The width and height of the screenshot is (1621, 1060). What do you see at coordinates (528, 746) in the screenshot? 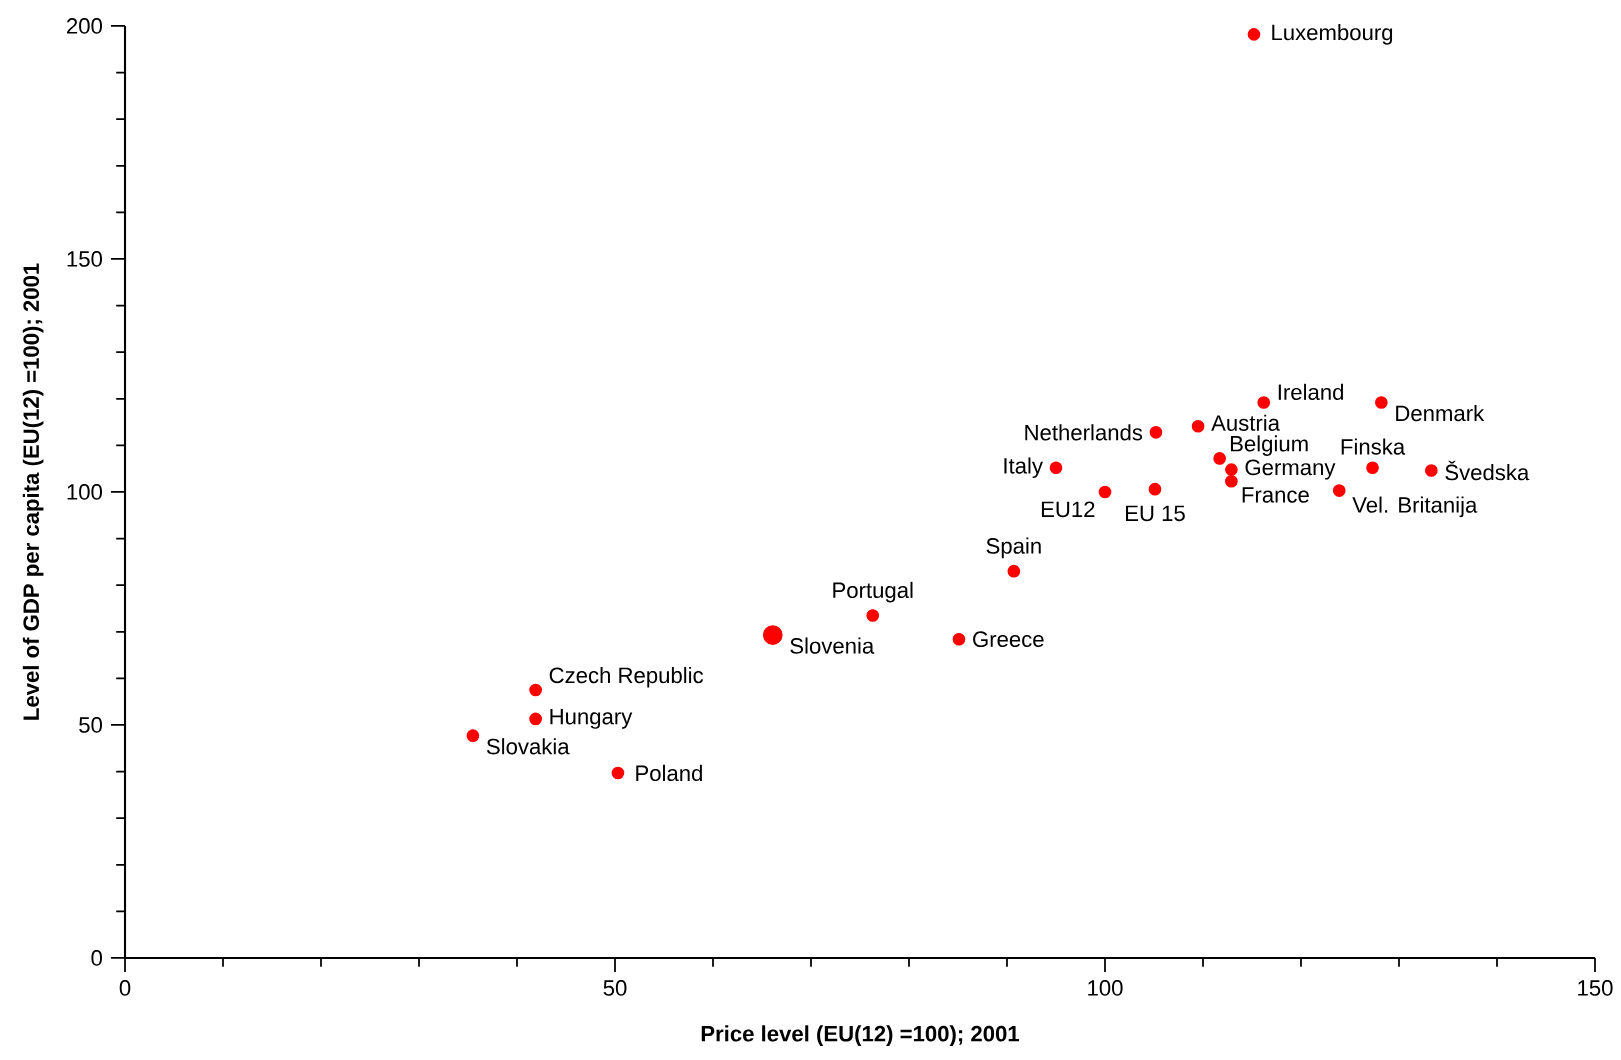
I see `annotation: Slovakia` at bounding box center [528, 746].